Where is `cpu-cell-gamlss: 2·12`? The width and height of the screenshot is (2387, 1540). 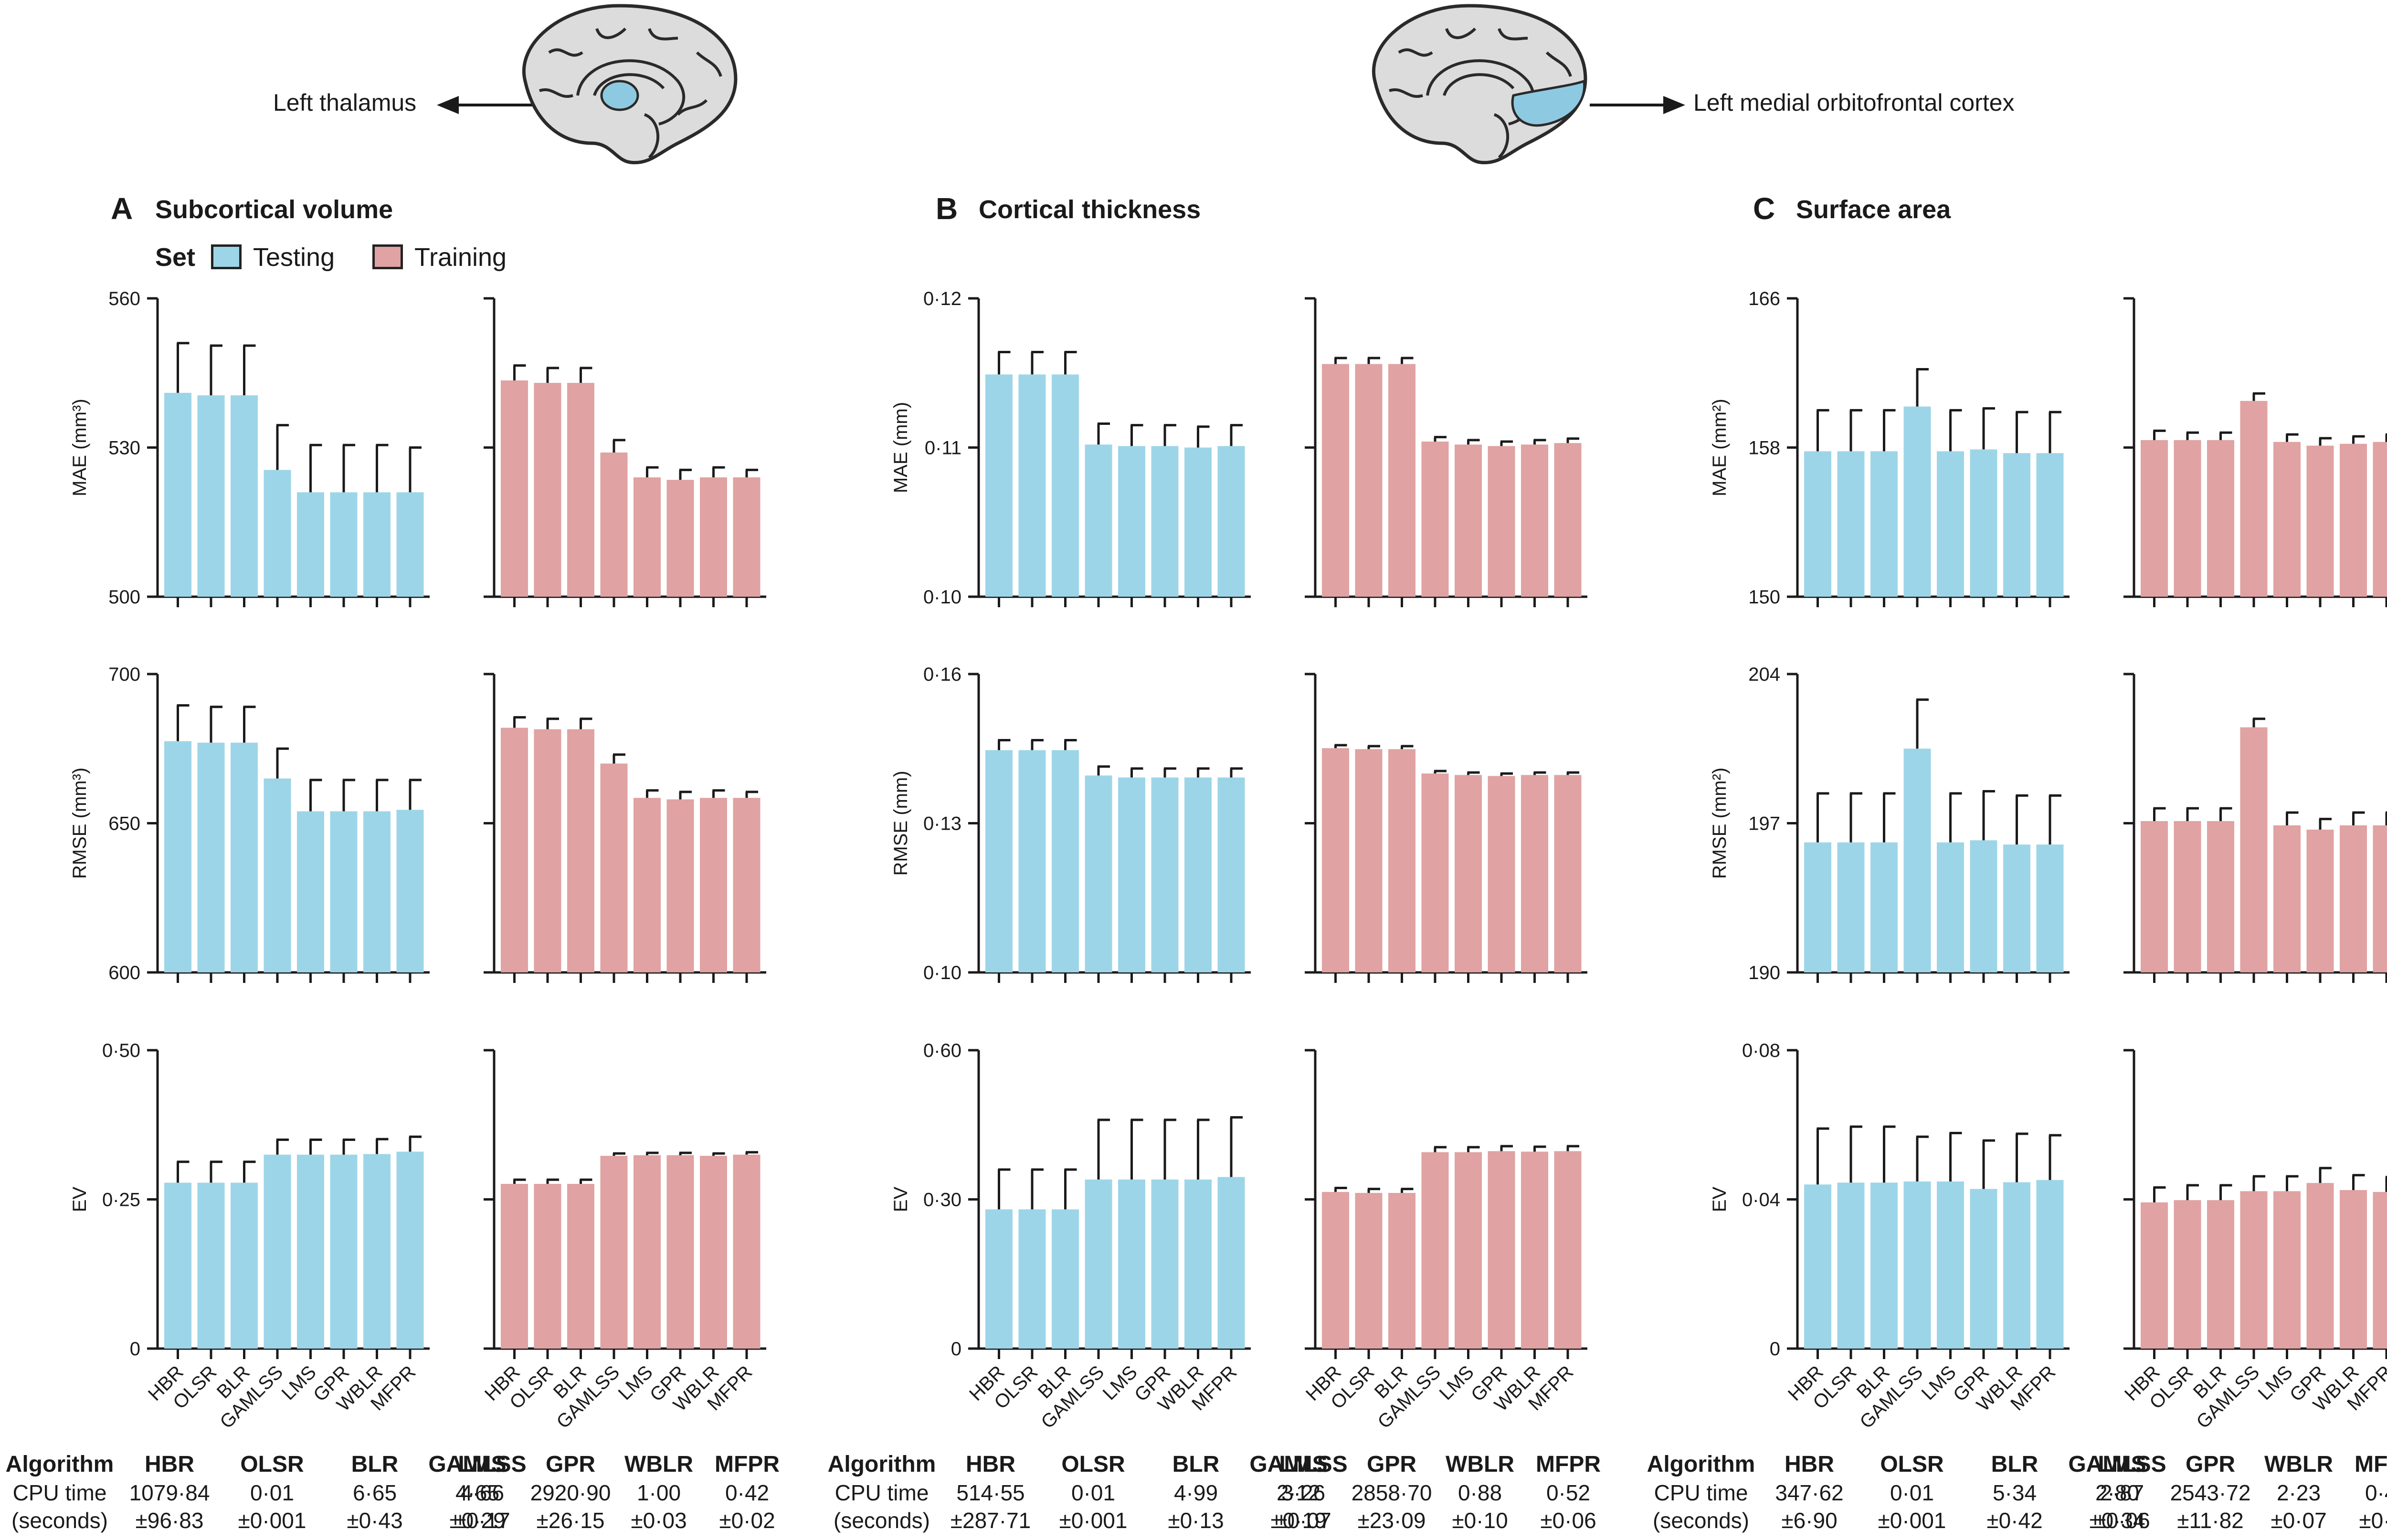 cpu-cell-gamlss: 2·12 is located at coordinates (1298, 1492).